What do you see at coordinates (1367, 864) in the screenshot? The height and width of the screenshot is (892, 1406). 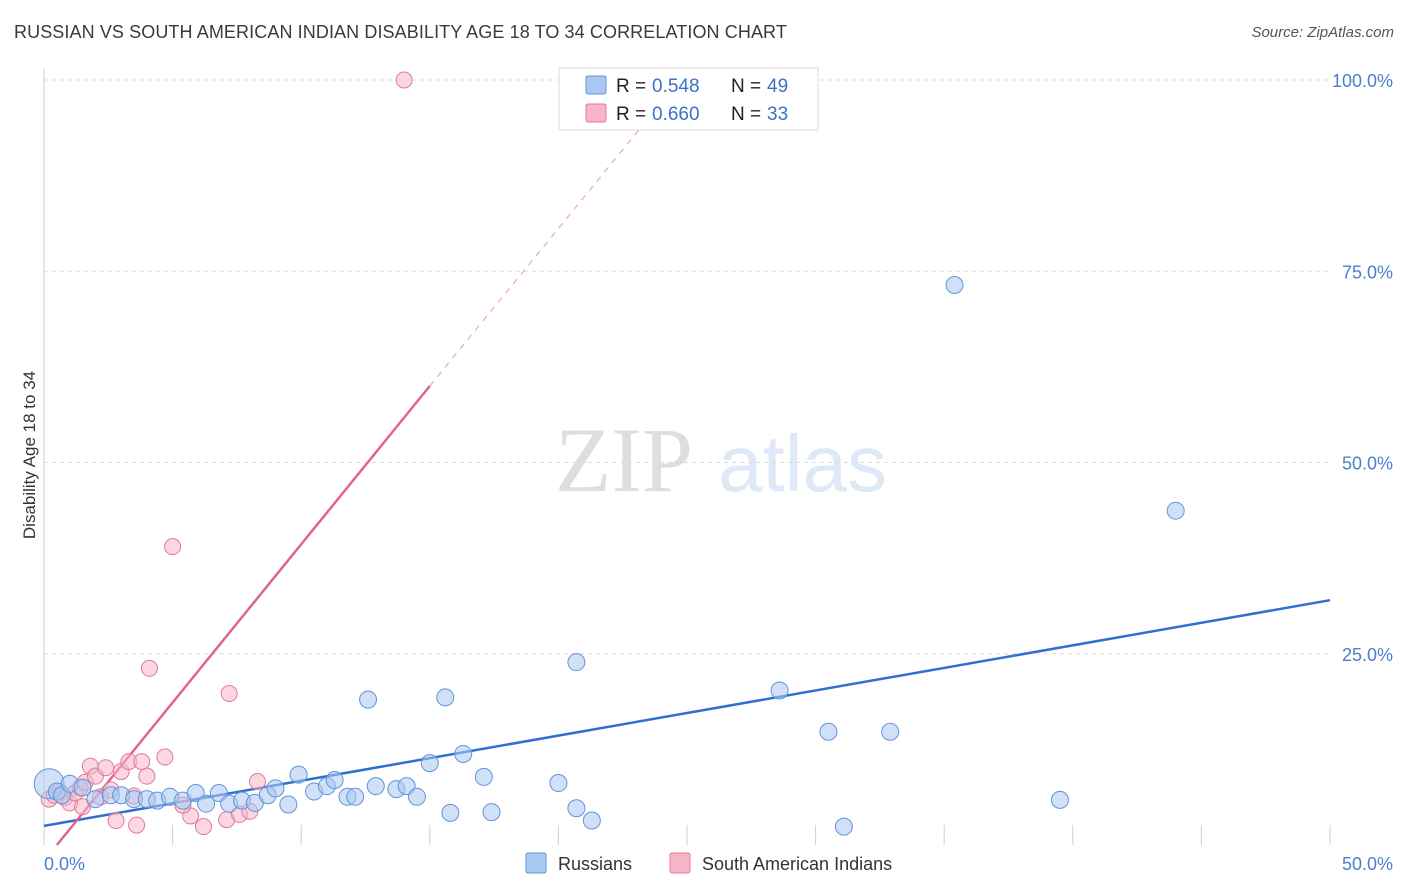 I see `x-tick-label-1: 50.0%` at bounding box center [1367, 864].